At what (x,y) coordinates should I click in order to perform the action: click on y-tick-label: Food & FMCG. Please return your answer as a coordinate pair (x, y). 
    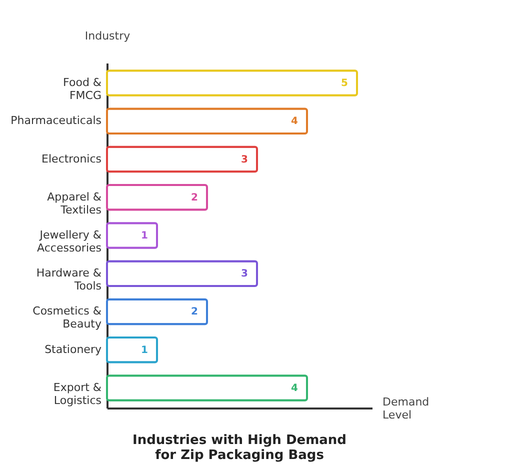
    Looking at the image, I should click on (82, 89).